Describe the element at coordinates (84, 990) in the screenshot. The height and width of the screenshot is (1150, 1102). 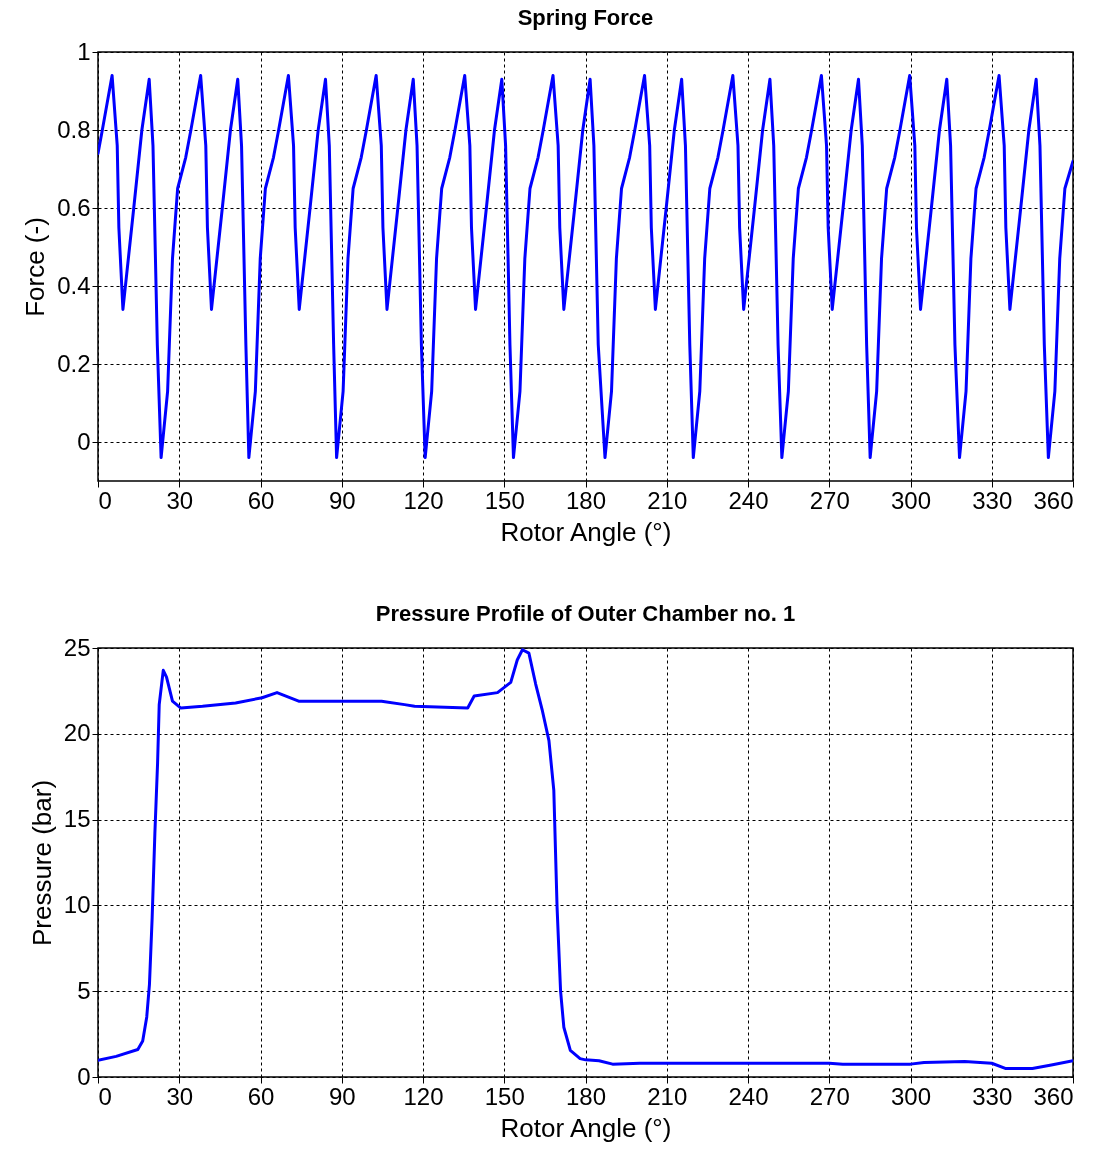
I see `y-tick-label: 5` at that location.